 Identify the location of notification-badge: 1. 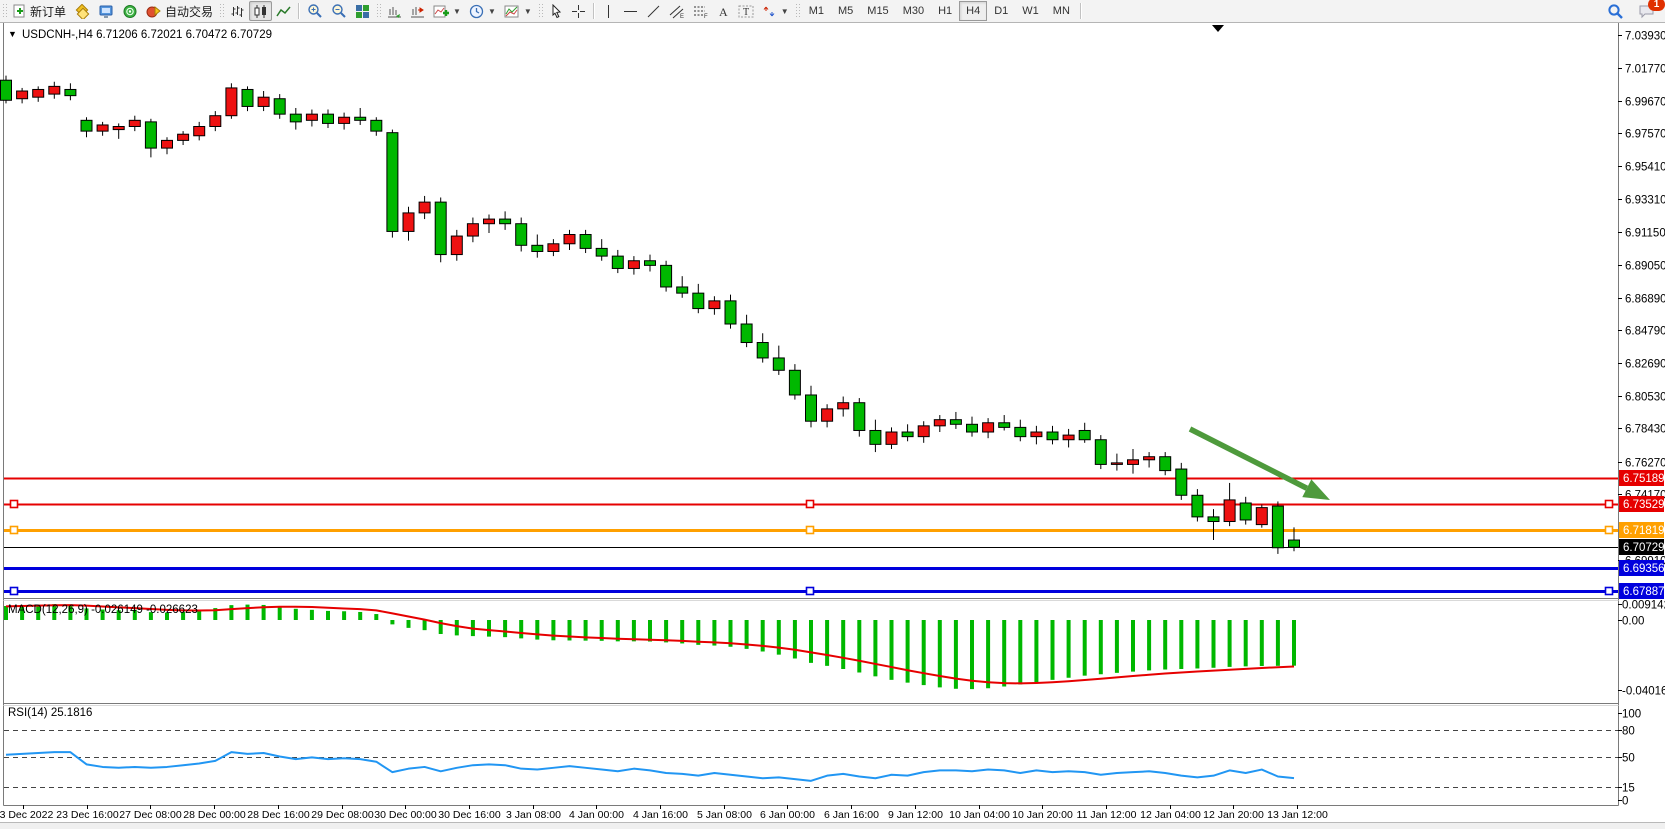
(1656, 5).